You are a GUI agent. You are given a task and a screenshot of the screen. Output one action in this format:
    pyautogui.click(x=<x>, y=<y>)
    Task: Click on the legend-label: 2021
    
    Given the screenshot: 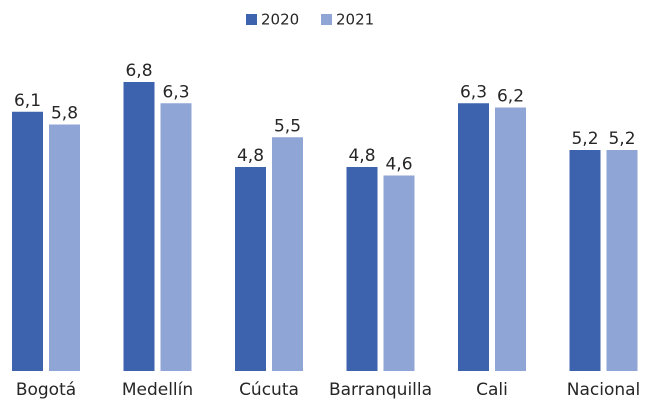 What is the action you would take?
    pyautogui.click(x=355, y=20)
    